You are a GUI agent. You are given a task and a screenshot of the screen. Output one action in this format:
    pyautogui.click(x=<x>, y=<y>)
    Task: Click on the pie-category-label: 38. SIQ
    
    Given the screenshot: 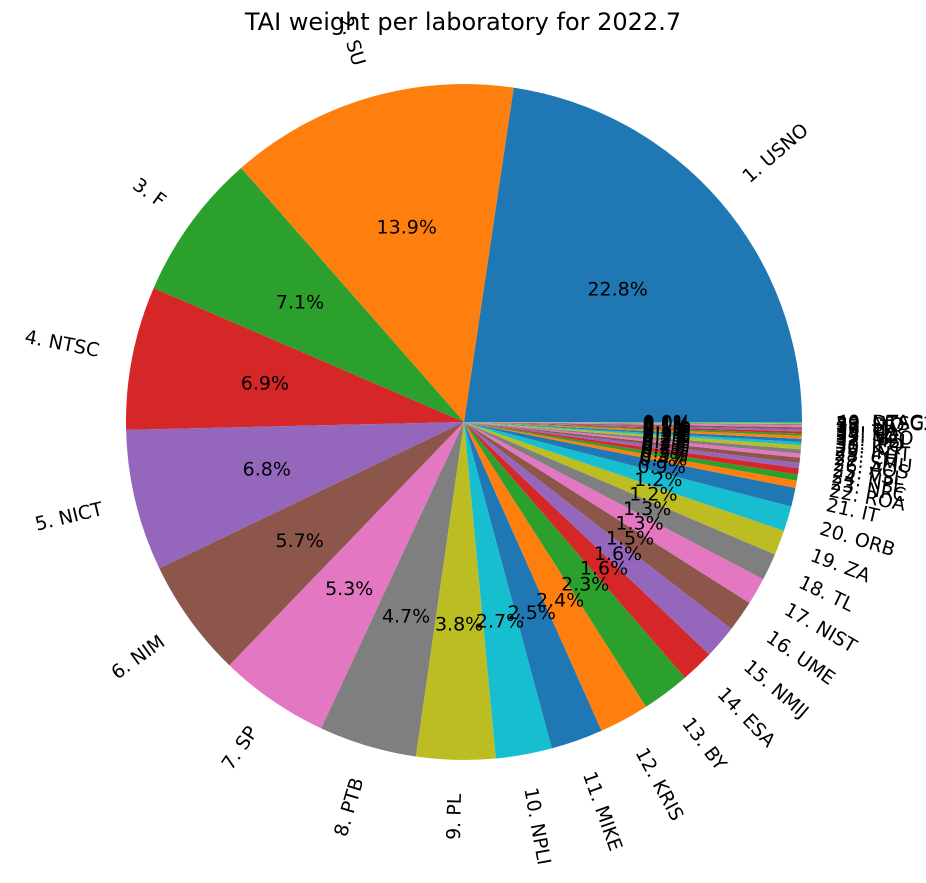 What is the action you would take?
    pyautogui.click(x=870, y=425)
    